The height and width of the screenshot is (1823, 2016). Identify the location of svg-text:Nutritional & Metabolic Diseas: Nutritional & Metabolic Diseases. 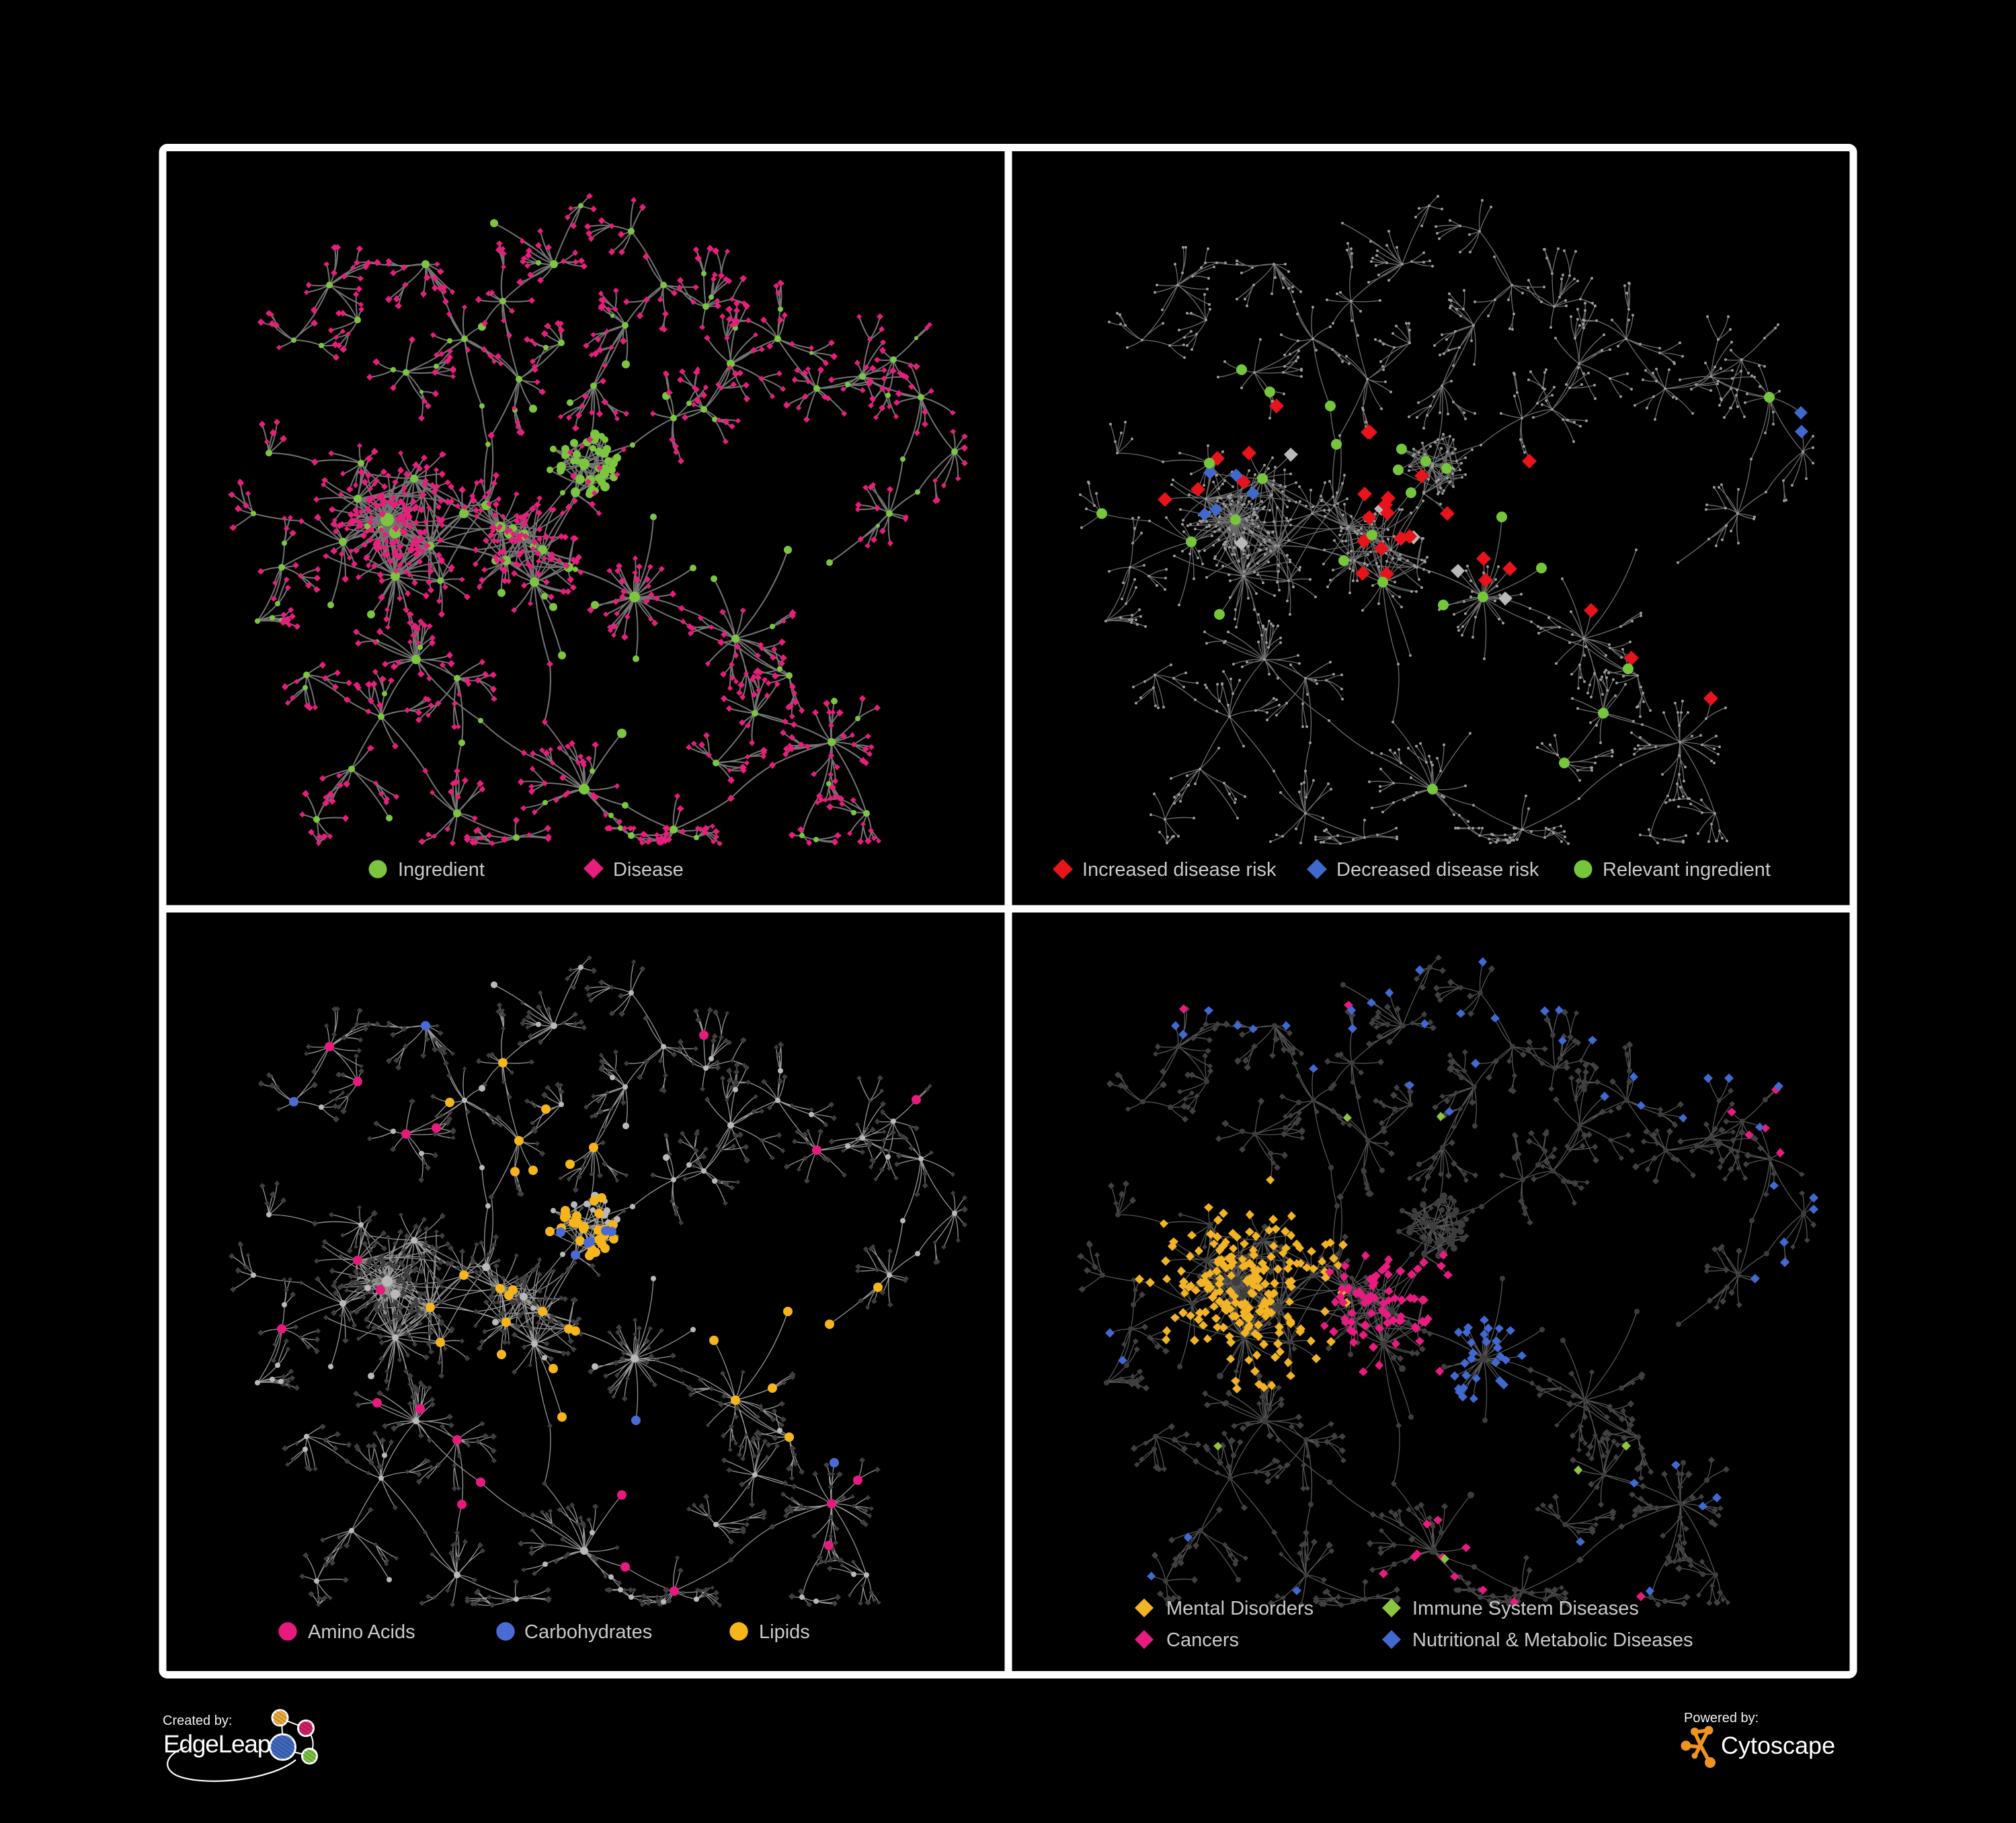
(1552, 1640).